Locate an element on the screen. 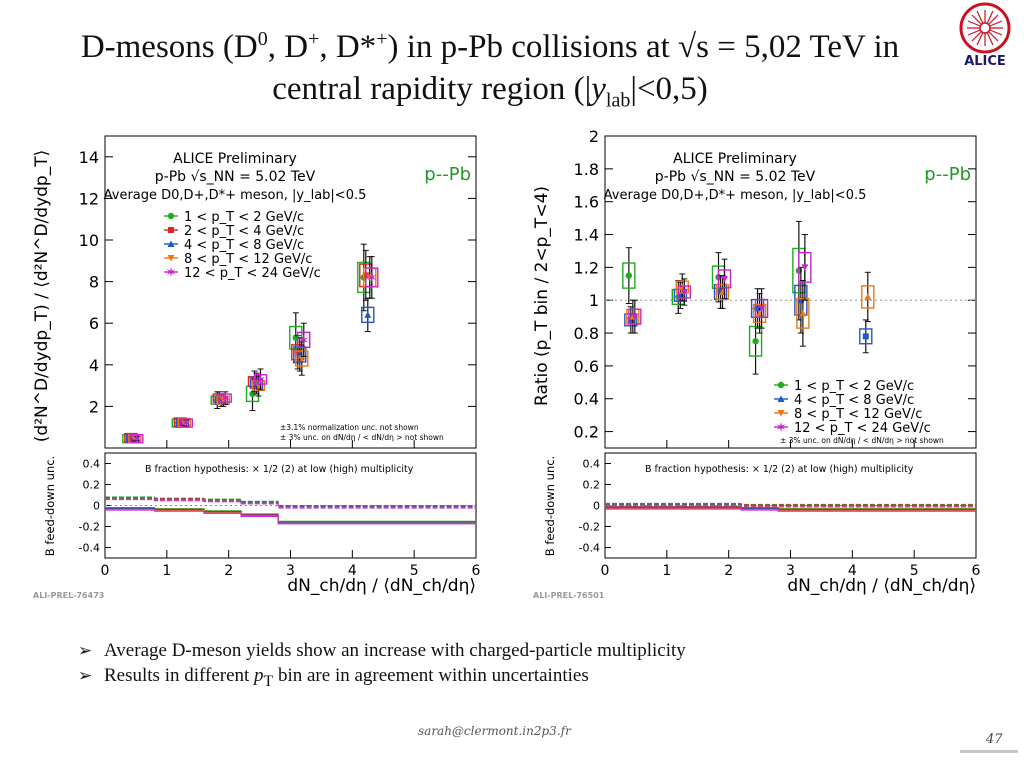 Image resolution: width=1024 pixels, height=768 pixels. y-tick-label: 4 is located at coordinates (94, 365).